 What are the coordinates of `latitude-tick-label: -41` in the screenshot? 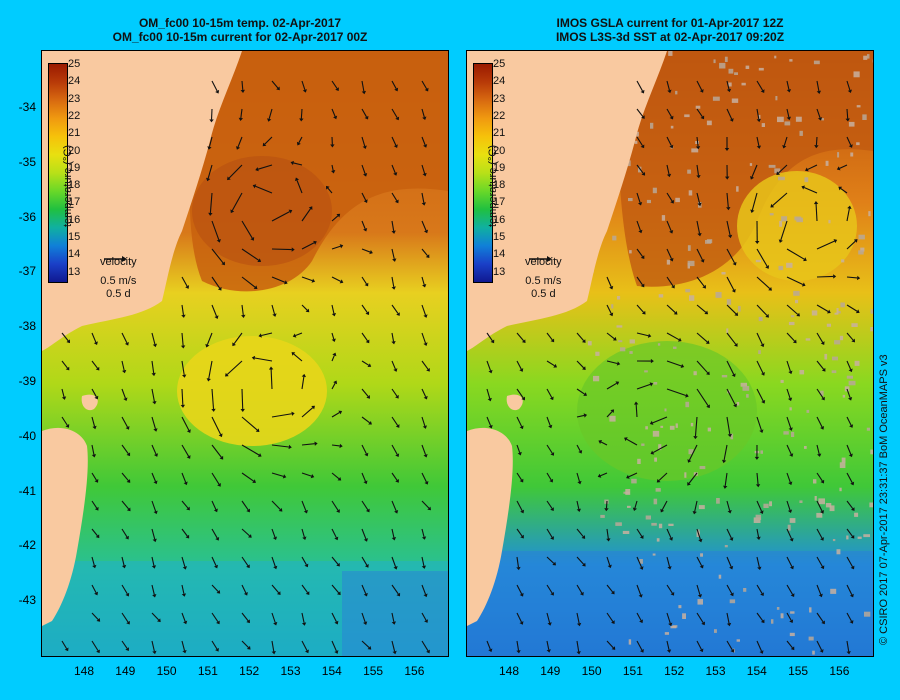 It's located at (27, 490).